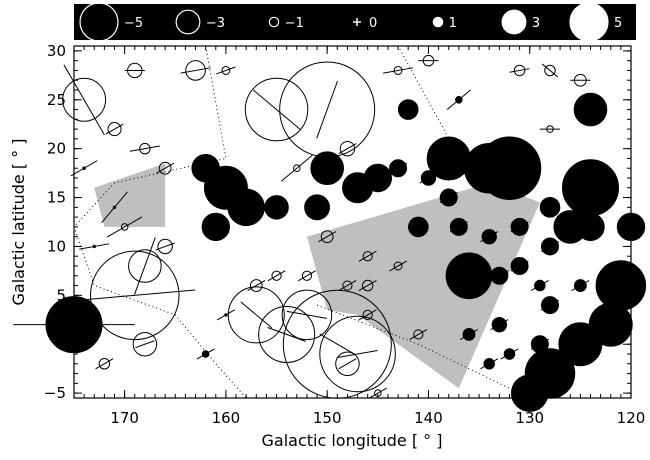 This screenshot has width=650, height=460. Describe the element at coordinates (294, 23) in the screenshot. I see `legend-label: −1` at that location.